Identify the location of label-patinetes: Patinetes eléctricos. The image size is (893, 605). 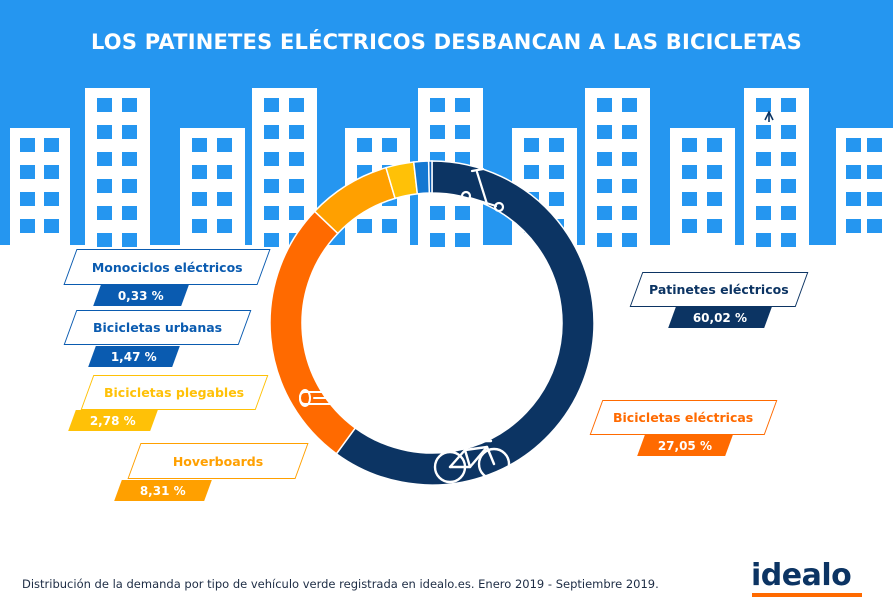
(719, 289).